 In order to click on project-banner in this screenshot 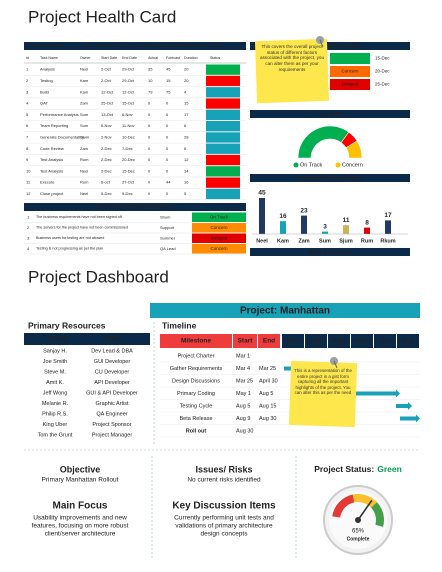, I will do `click(285, 310)`.